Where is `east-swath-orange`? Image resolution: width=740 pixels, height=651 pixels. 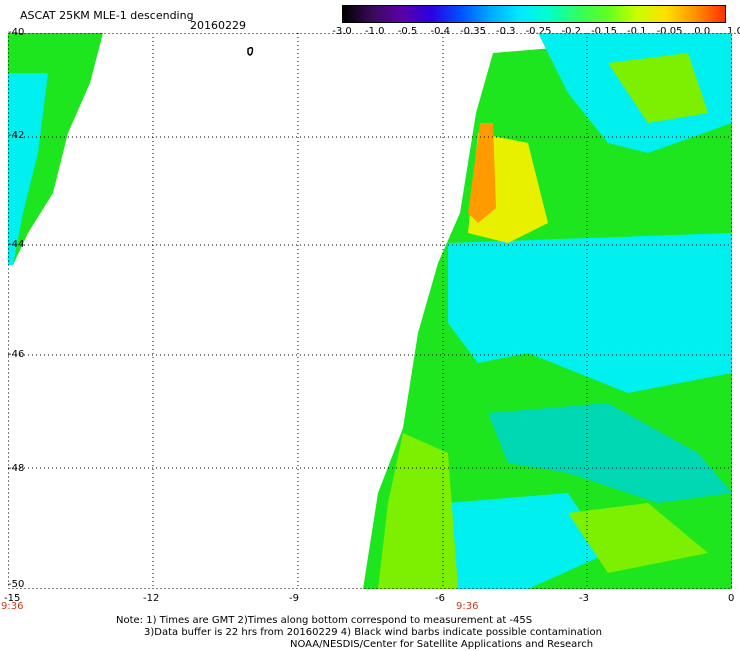
east-swath-orange is located at coordinates (482, 173).